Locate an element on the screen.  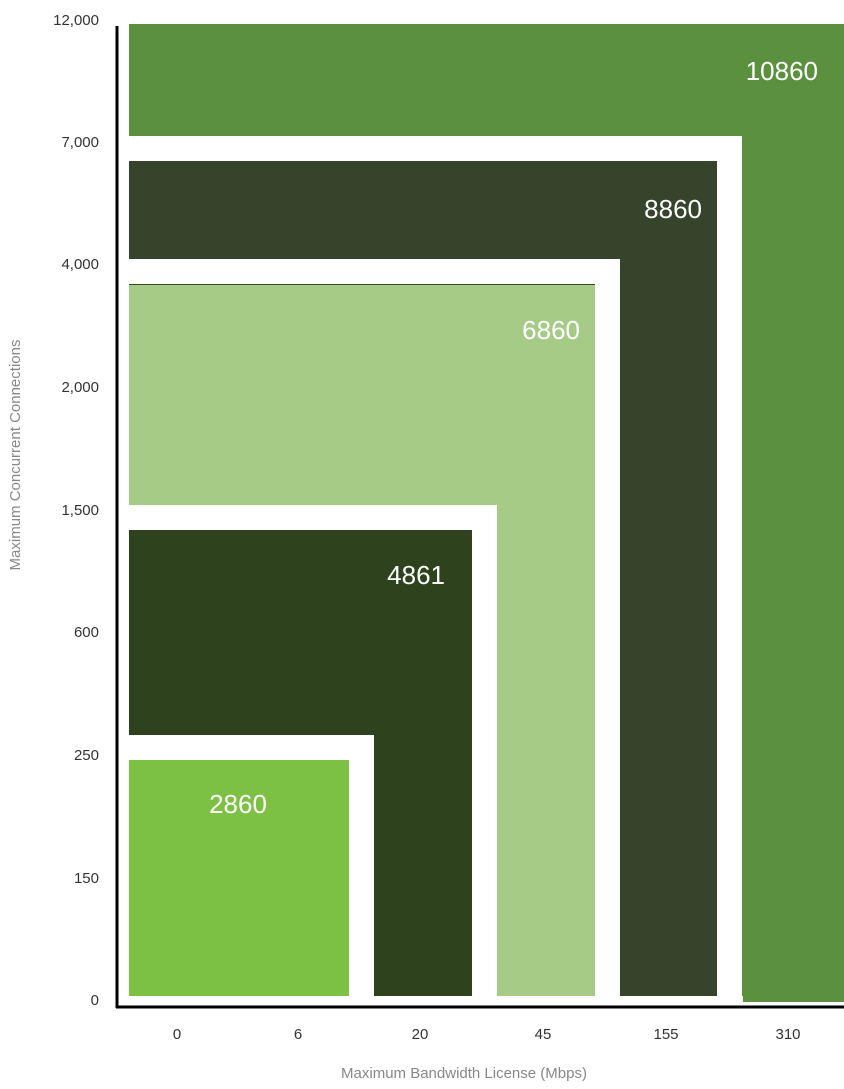
y-tick-label: 12,000 is located at coordinates (76, 20).